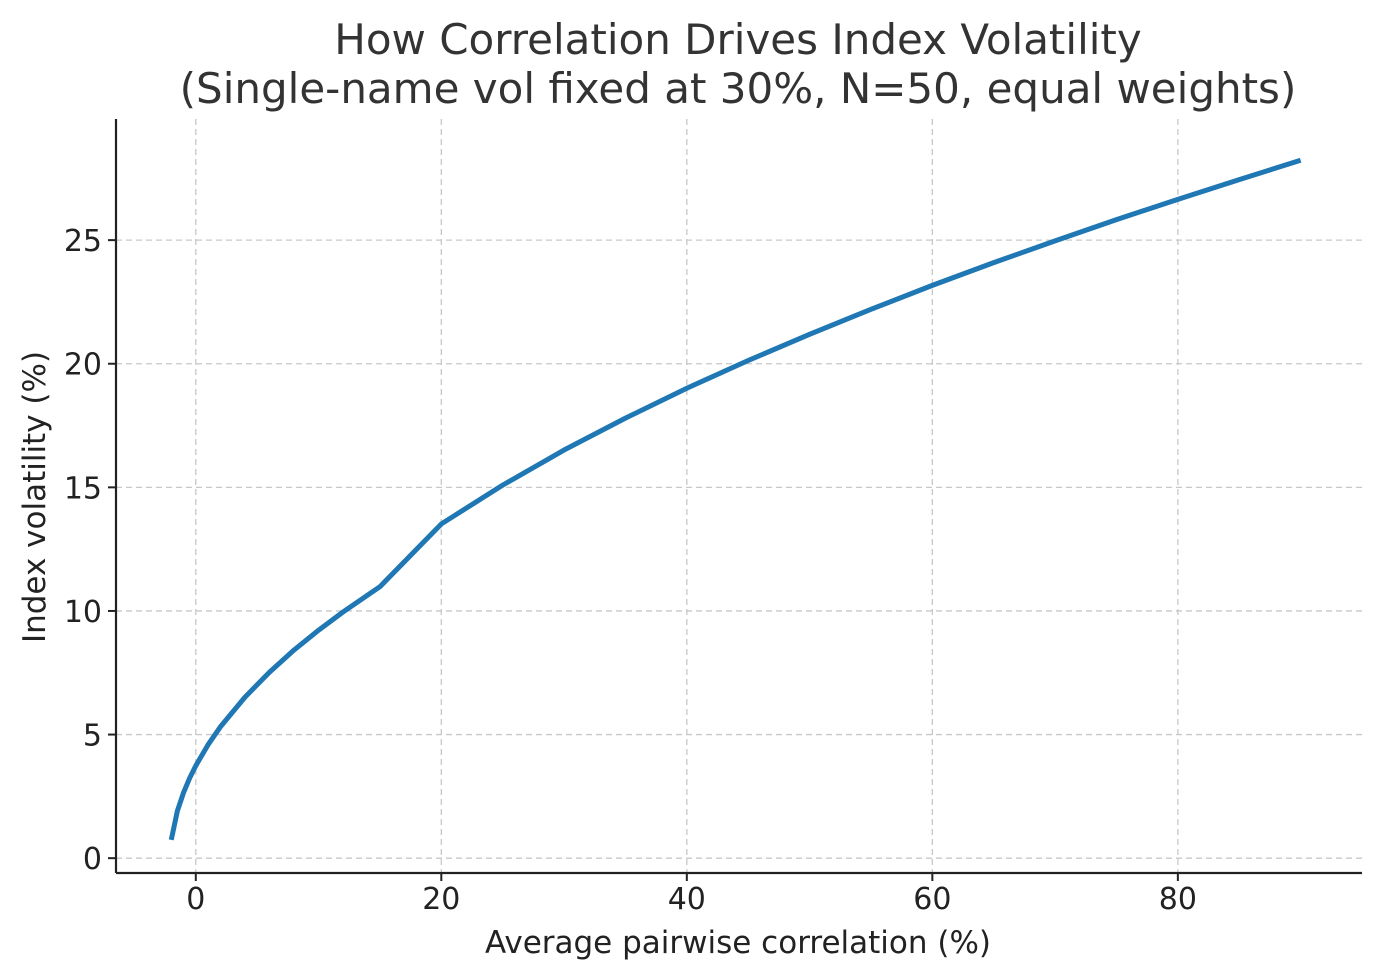 The height and width of the screenshot is (980, 1380). Describe the element at coordinates (687, 899) in the screenshot. I see `x-tick-label: 40` at that location.